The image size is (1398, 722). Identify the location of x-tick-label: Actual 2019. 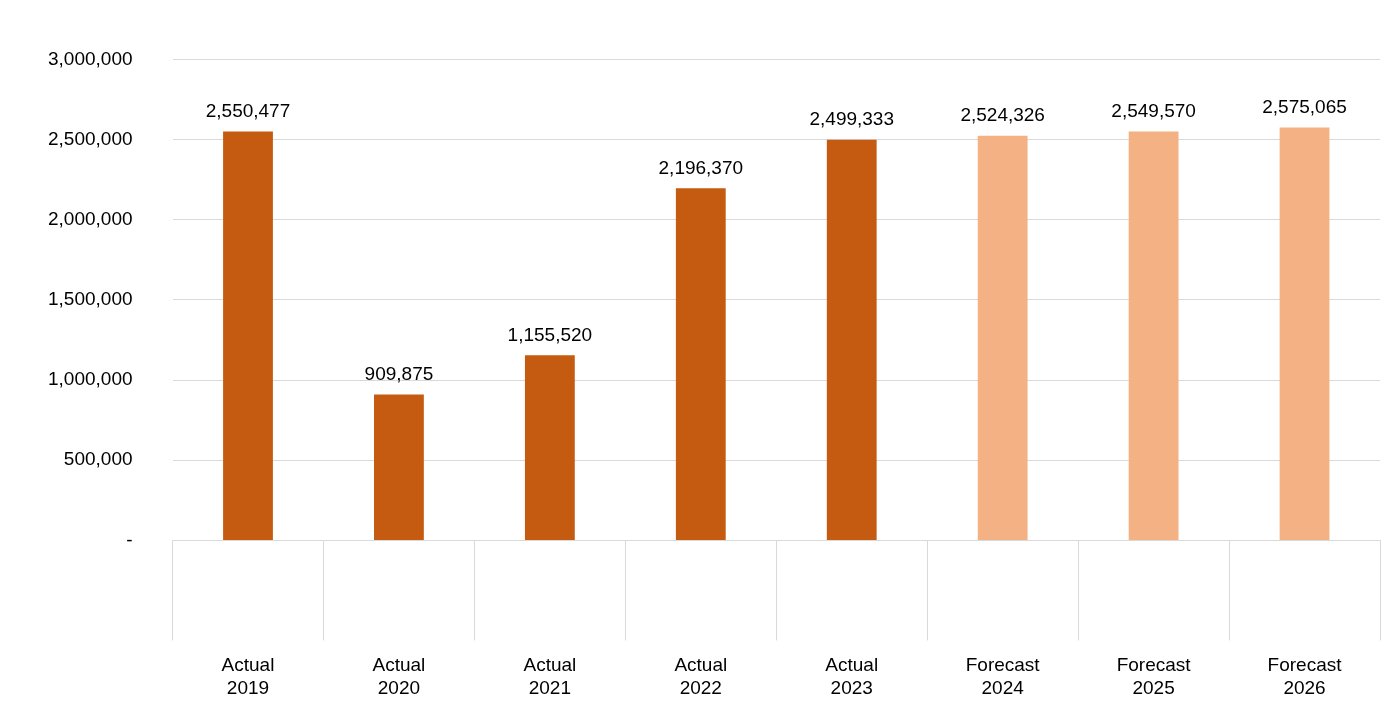
(248, 676).